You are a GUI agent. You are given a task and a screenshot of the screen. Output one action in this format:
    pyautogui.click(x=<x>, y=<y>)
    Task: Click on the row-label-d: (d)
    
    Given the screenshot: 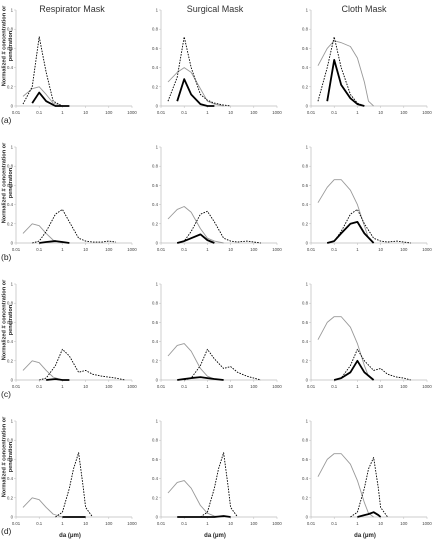 What is the action you would take?
    pyautogui.click(x=6, y=531)
    